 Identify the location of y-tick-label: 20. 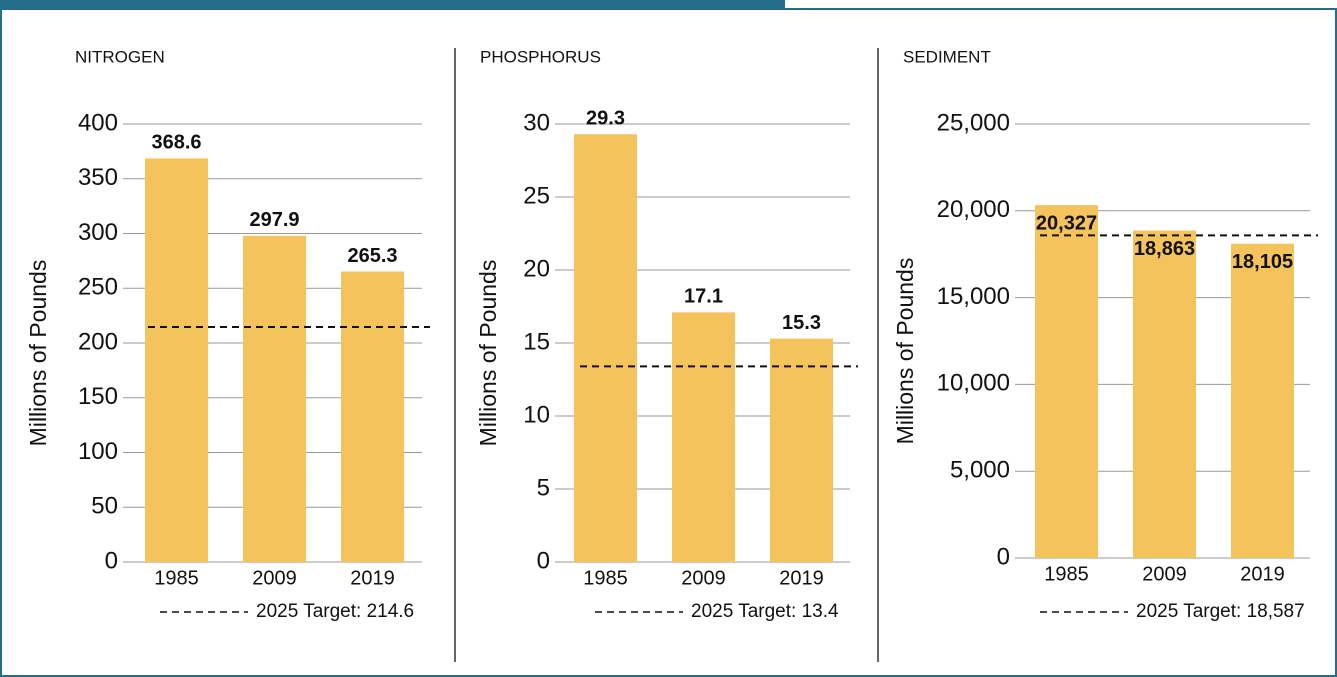
(536, 268).